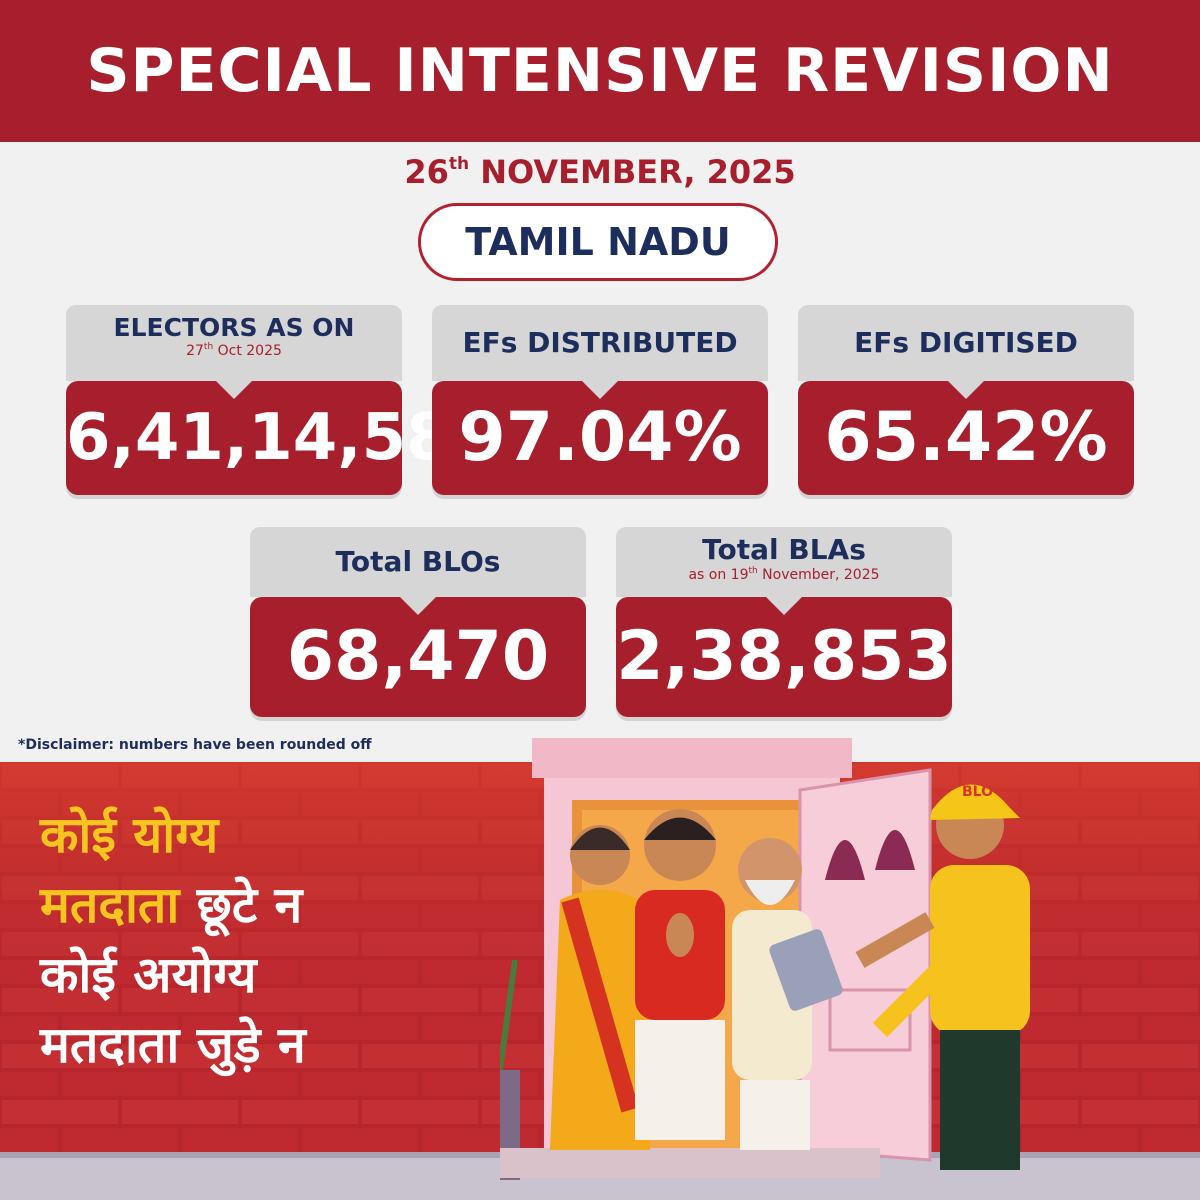 The width and height of the screenshot is (1200, 1200). I want to click on card-total-blos-notch, so click(418, 606).